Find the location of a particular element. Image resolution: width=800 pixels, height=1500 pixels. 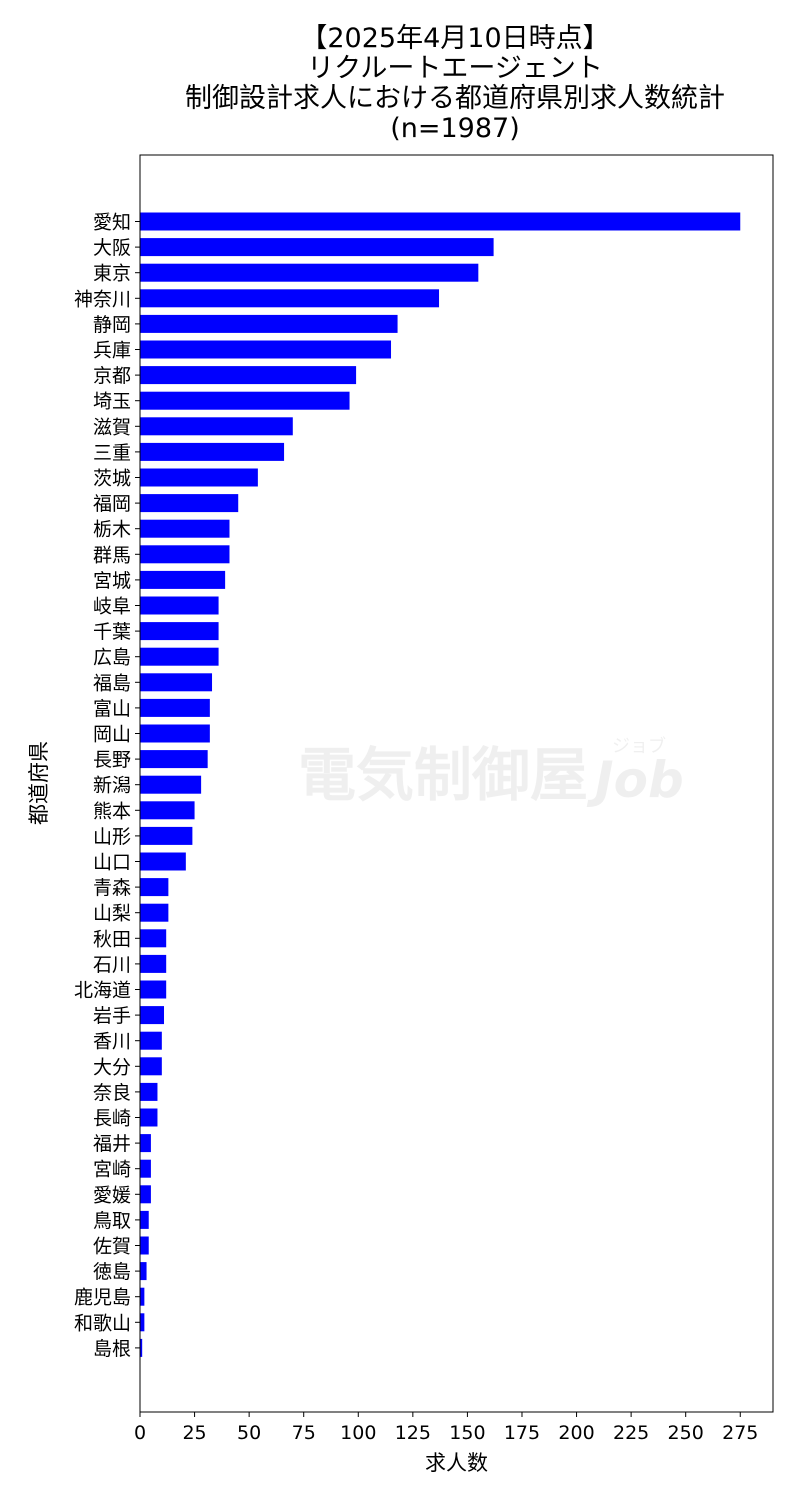

category-label: 愛媛 is located at coordinates (112, 1195).